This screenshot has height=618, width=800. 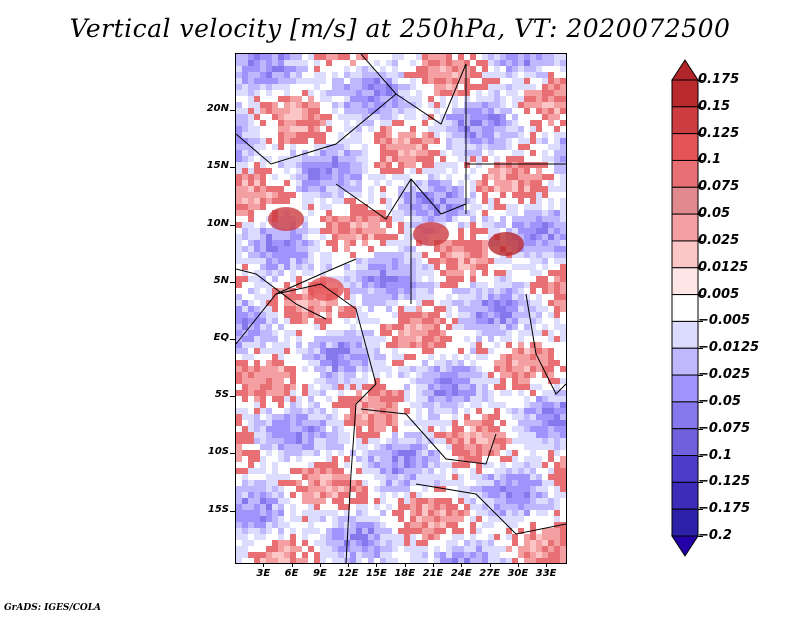 I want to click on lat-tick-label: 15S, so click(x=218, y=509).